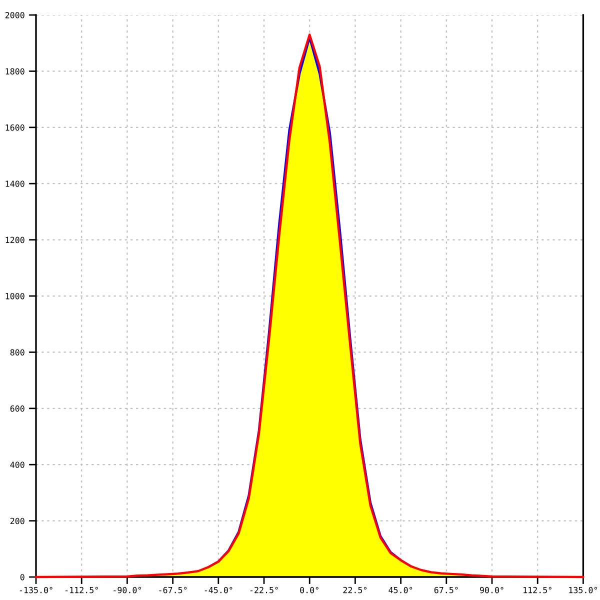 This screenshot has height=600, width=600. I want to click on y-tick-label: 1600, so click(15, 127).